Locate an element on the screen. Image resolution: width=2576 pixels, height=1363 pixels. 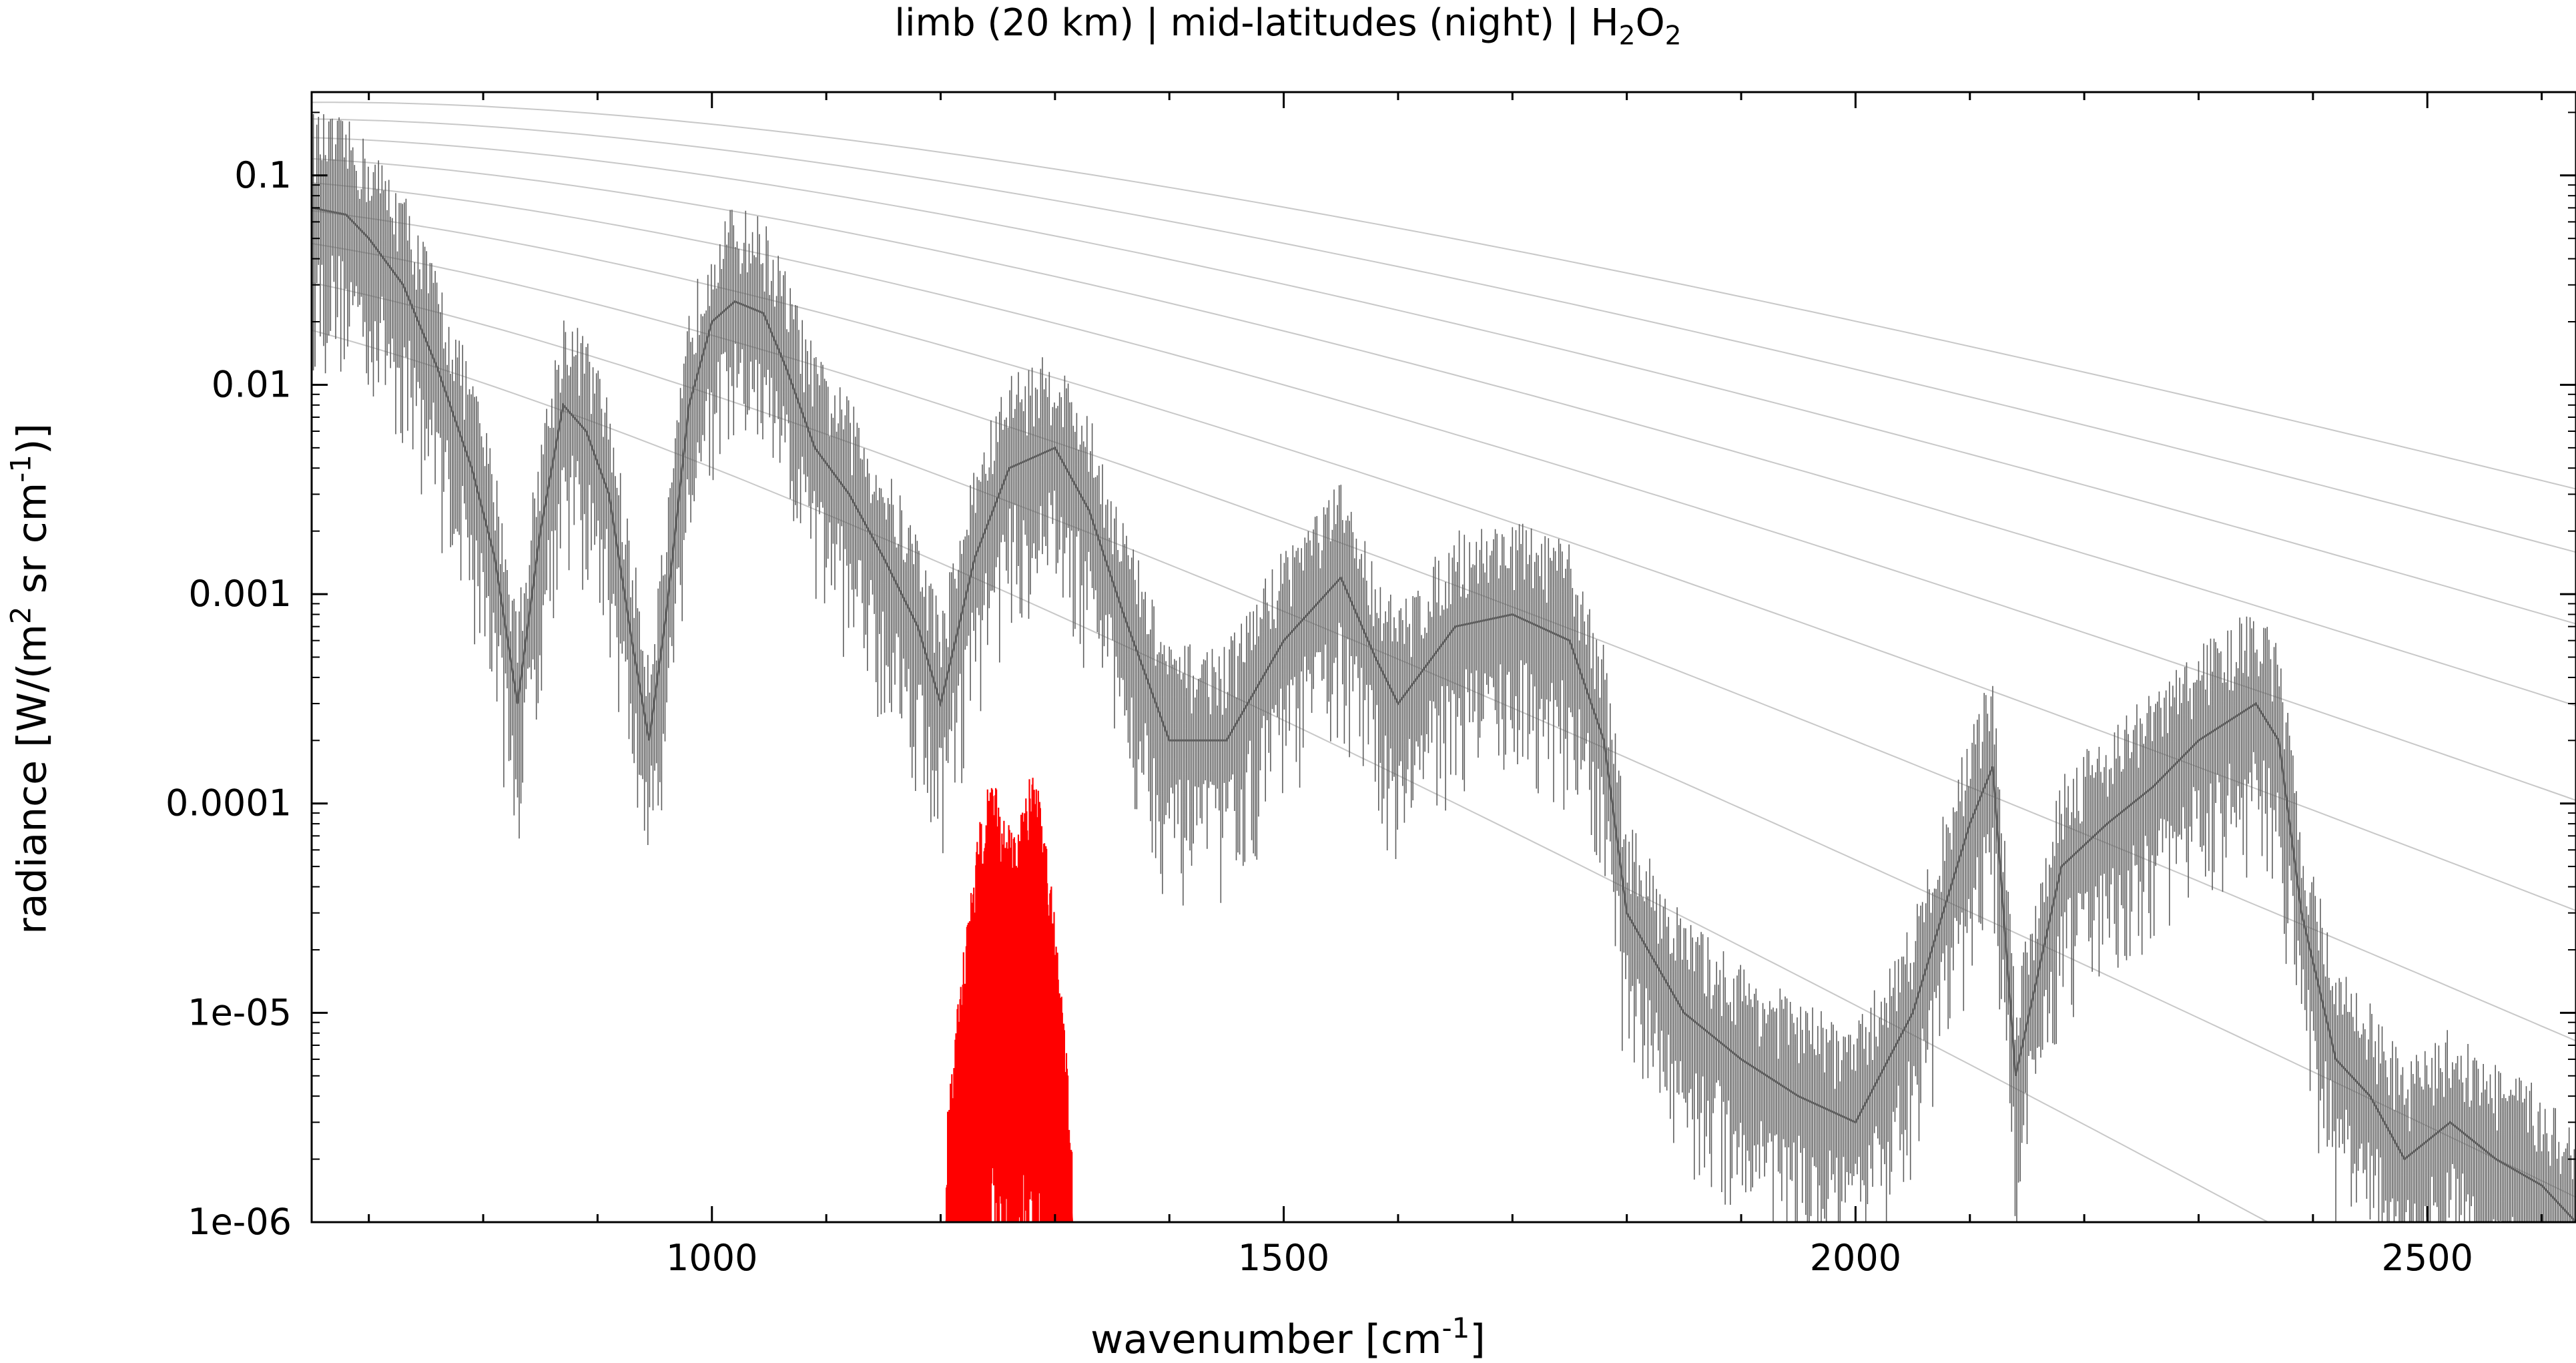
x-axis-label: wavenumber [cm-1] is located at coordinates (1288, 1334).